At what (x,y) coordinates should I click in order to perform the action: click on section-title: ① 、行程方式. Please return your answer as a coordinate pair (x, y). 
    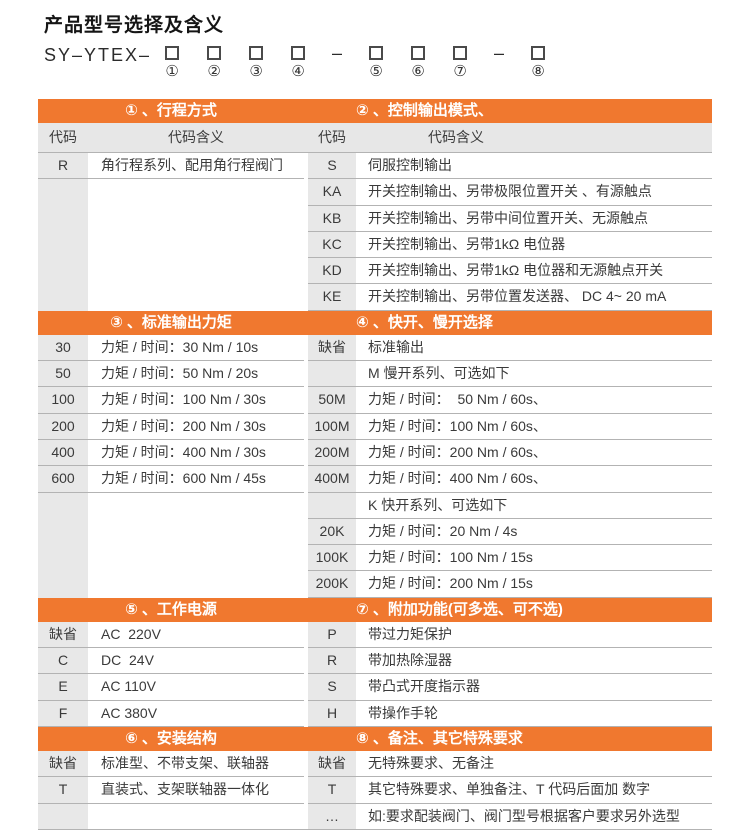
    Looking at the image, I should click on (171, 110).